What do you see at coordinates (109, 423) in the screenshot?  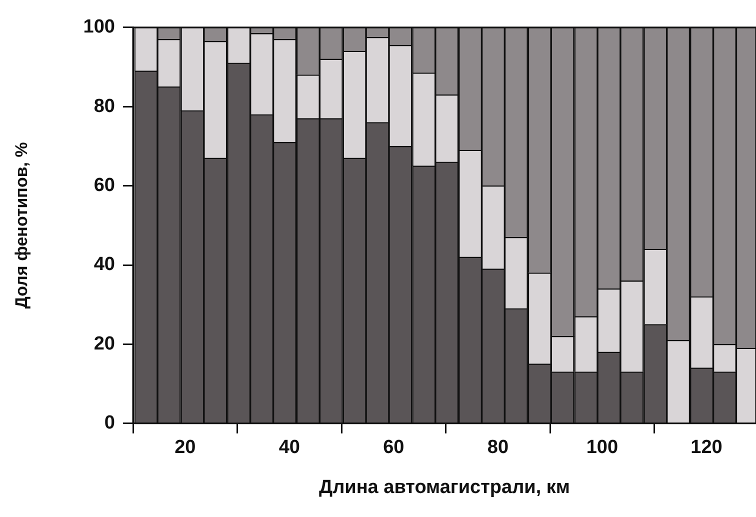 I see `y-tick-label: 0` at bounding box center [109, 423].